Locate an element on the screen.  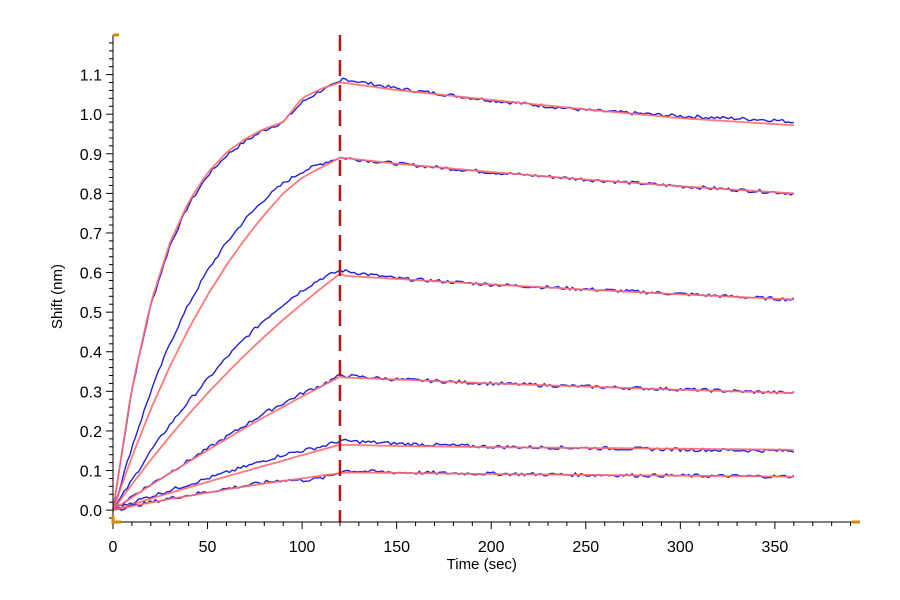
y-tick-label: 0.5 is located at coordinates (91, 313).